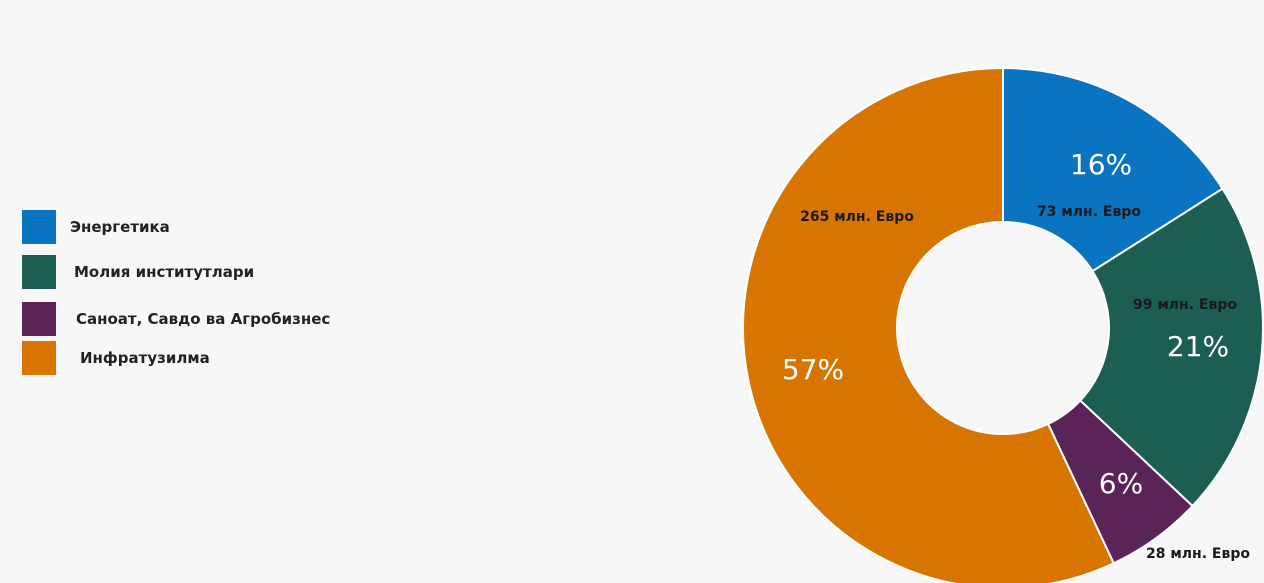 Image resolution: width=1264 pixels, height=583 pixels. I want to click on legend-item-energetika: Энергетика, so click(96, 227).